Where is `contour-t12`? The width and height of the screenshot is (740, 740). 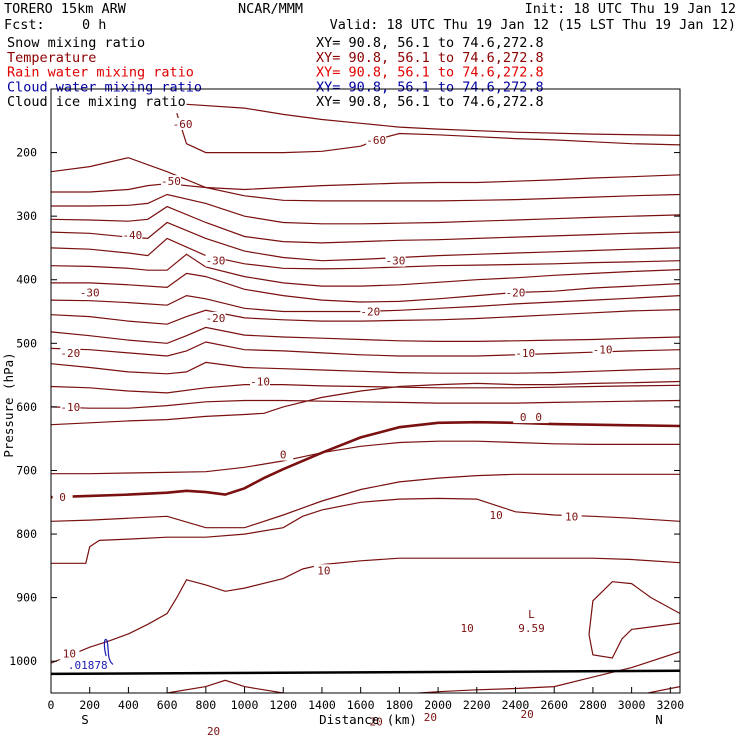
contour-t12 is located at coordinates (365, 349).